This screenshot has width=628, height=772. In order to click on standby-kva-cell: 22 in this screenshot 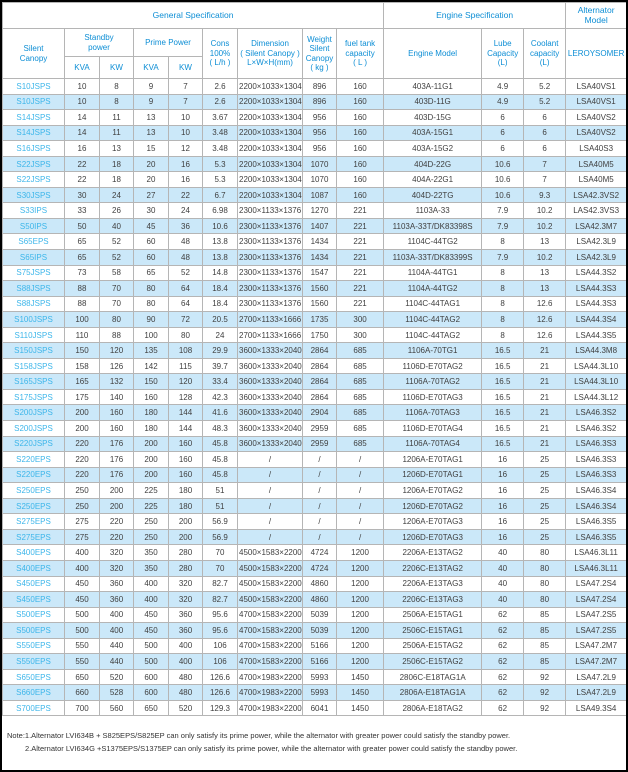, I will do `click(82, 164)`.